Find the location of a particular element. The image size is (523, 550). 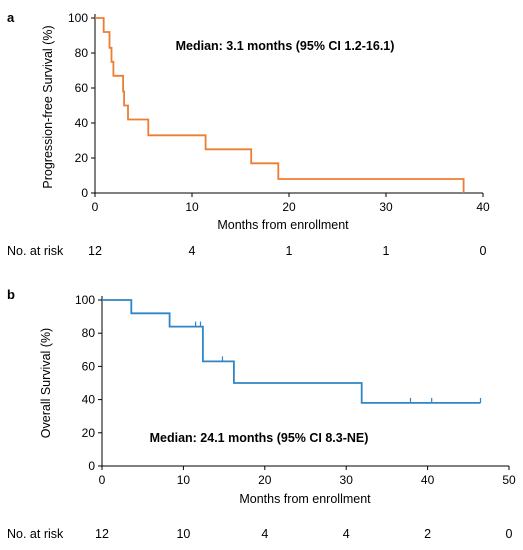

x-axis-label-a: Months from enrollment is located at coordinates (283, 225).